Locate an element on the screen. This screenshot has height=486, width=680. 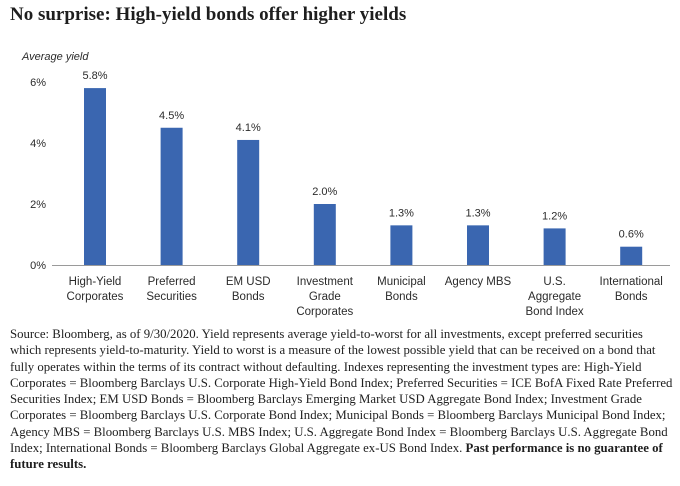
data-label: 4.5% is located at coordinates (171, 116).